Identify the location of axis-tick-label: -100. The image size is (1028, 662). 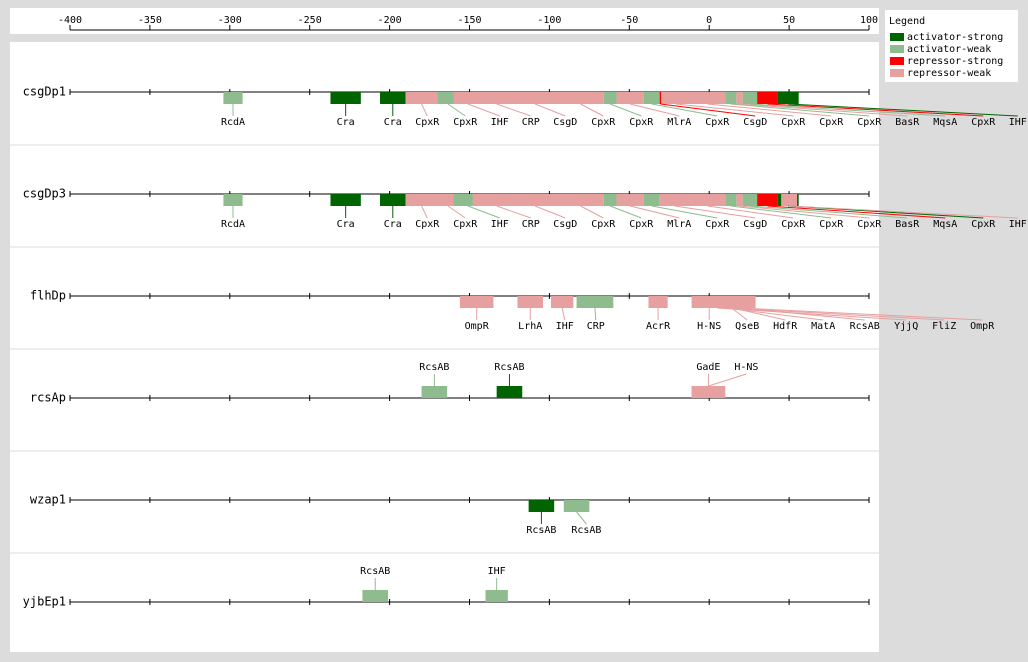
(549, 20).